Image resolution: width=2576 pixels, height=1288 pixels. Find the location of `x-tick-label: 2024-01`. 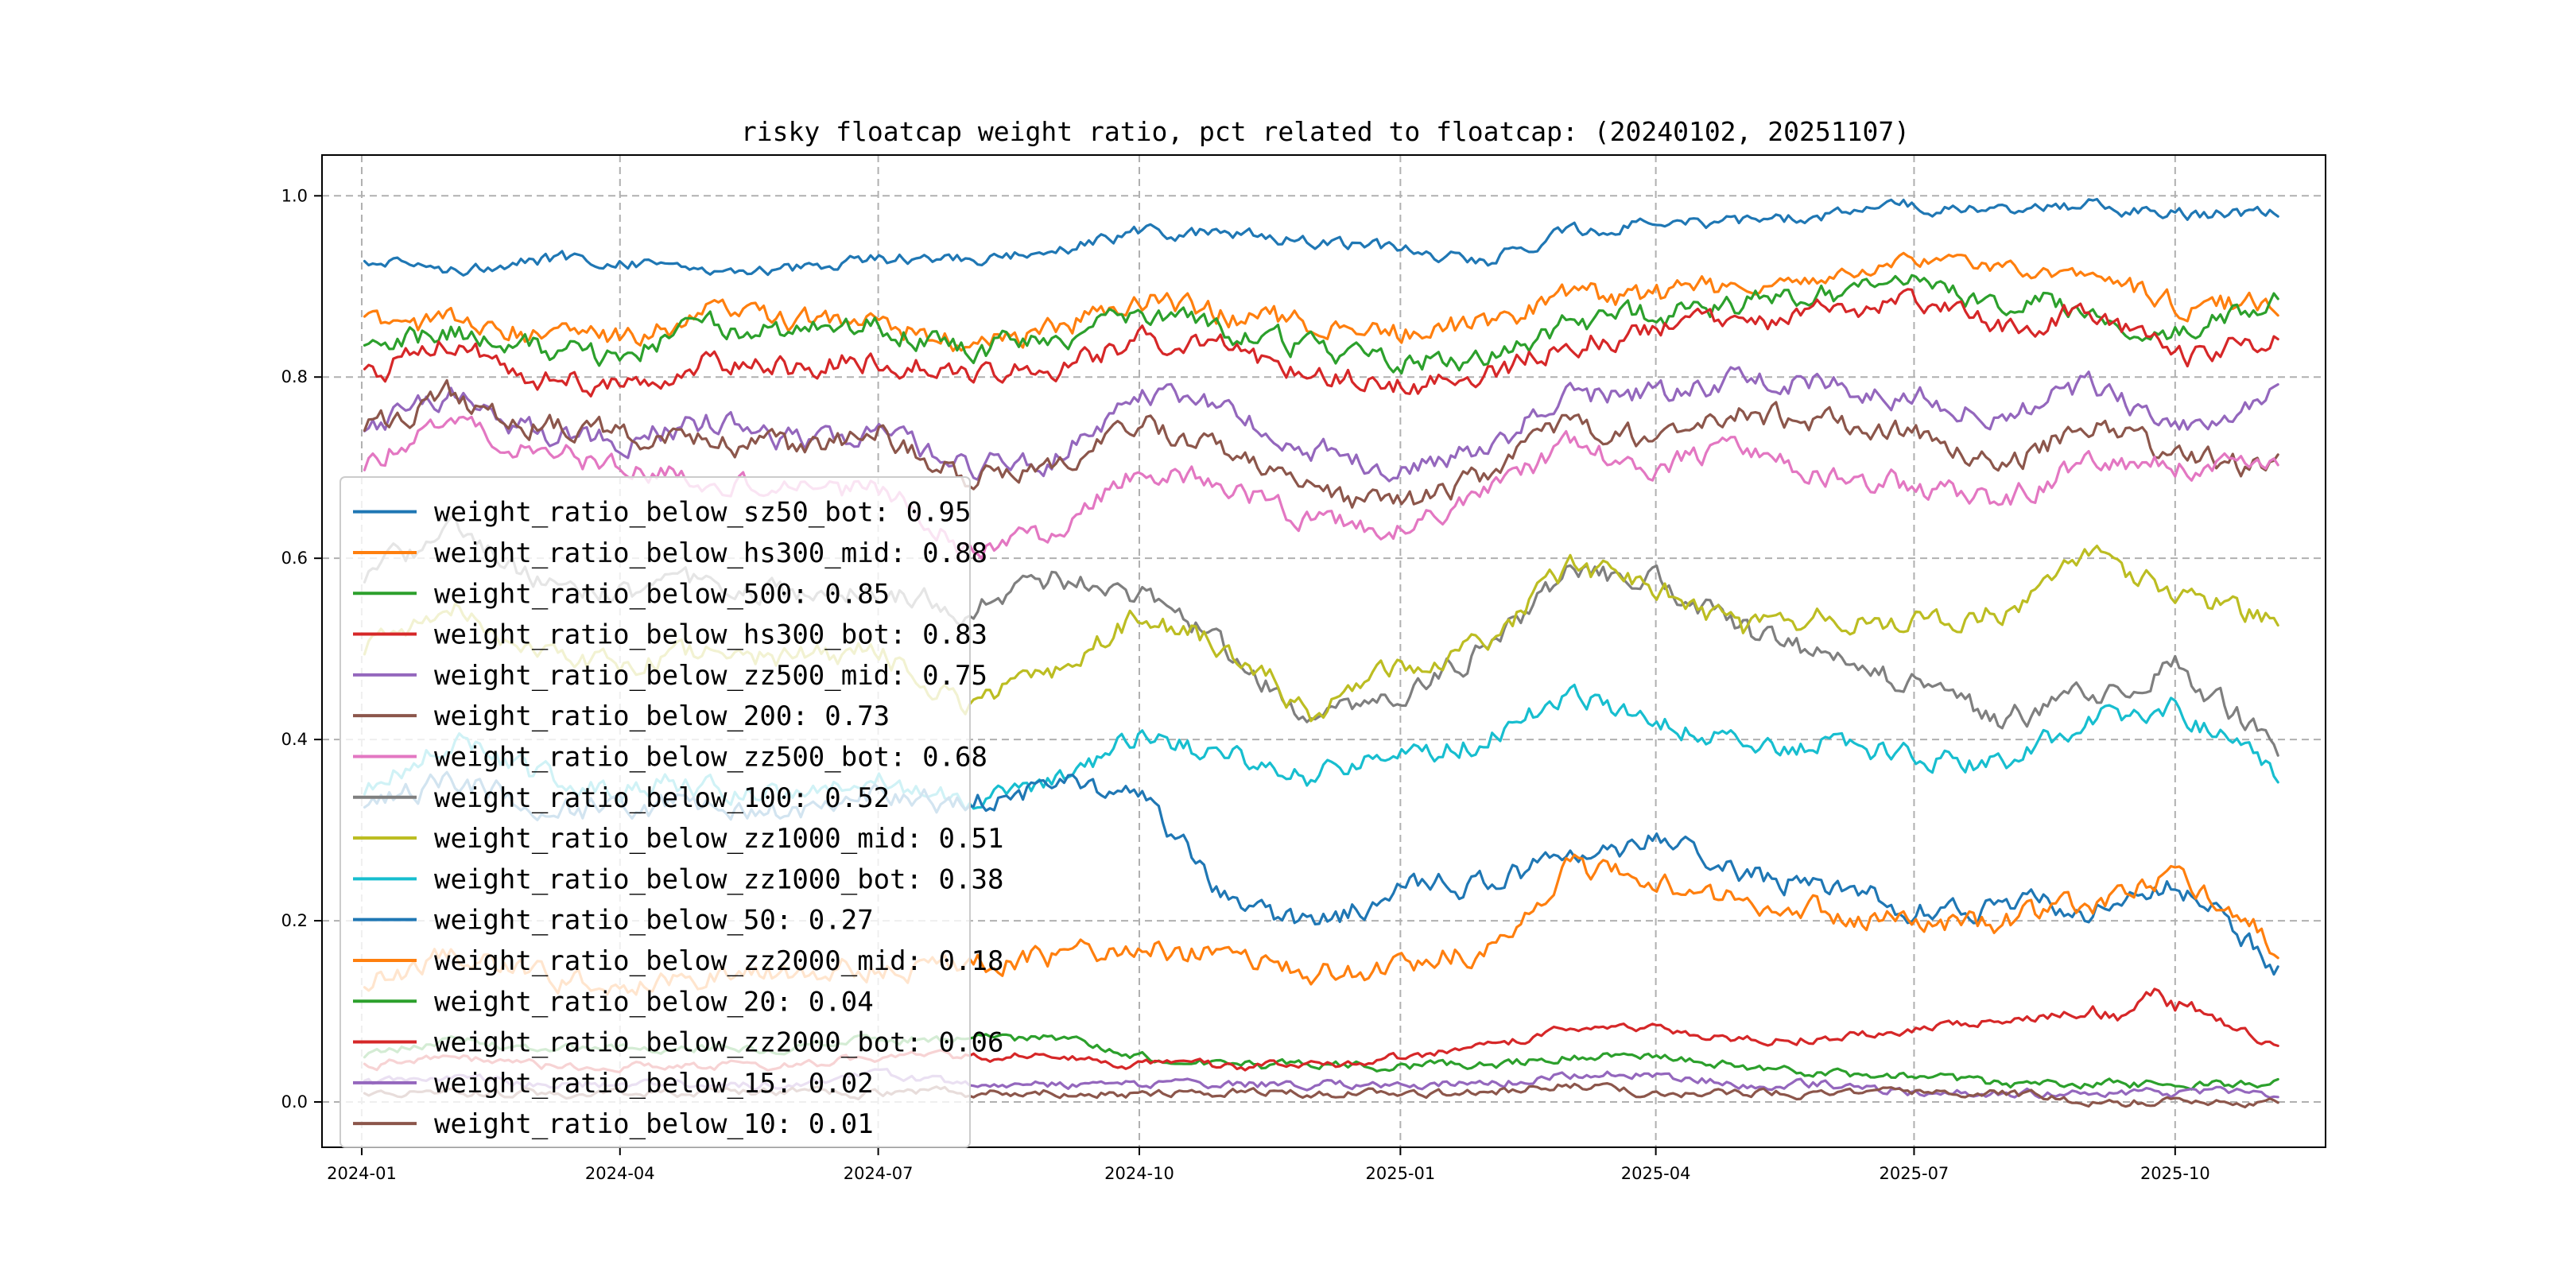

x-tick-label: 2024-01 is located at coordinates (362, 1173).